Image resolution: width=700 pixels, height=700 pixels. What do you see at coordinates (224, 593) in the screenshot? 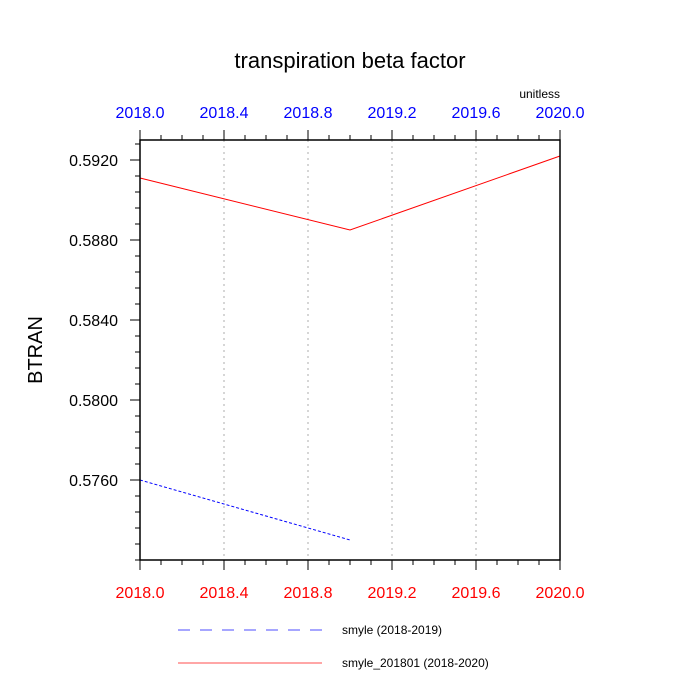
I see `x-tick-label-bottom: 2018.4` at bounding box center [224, 593].